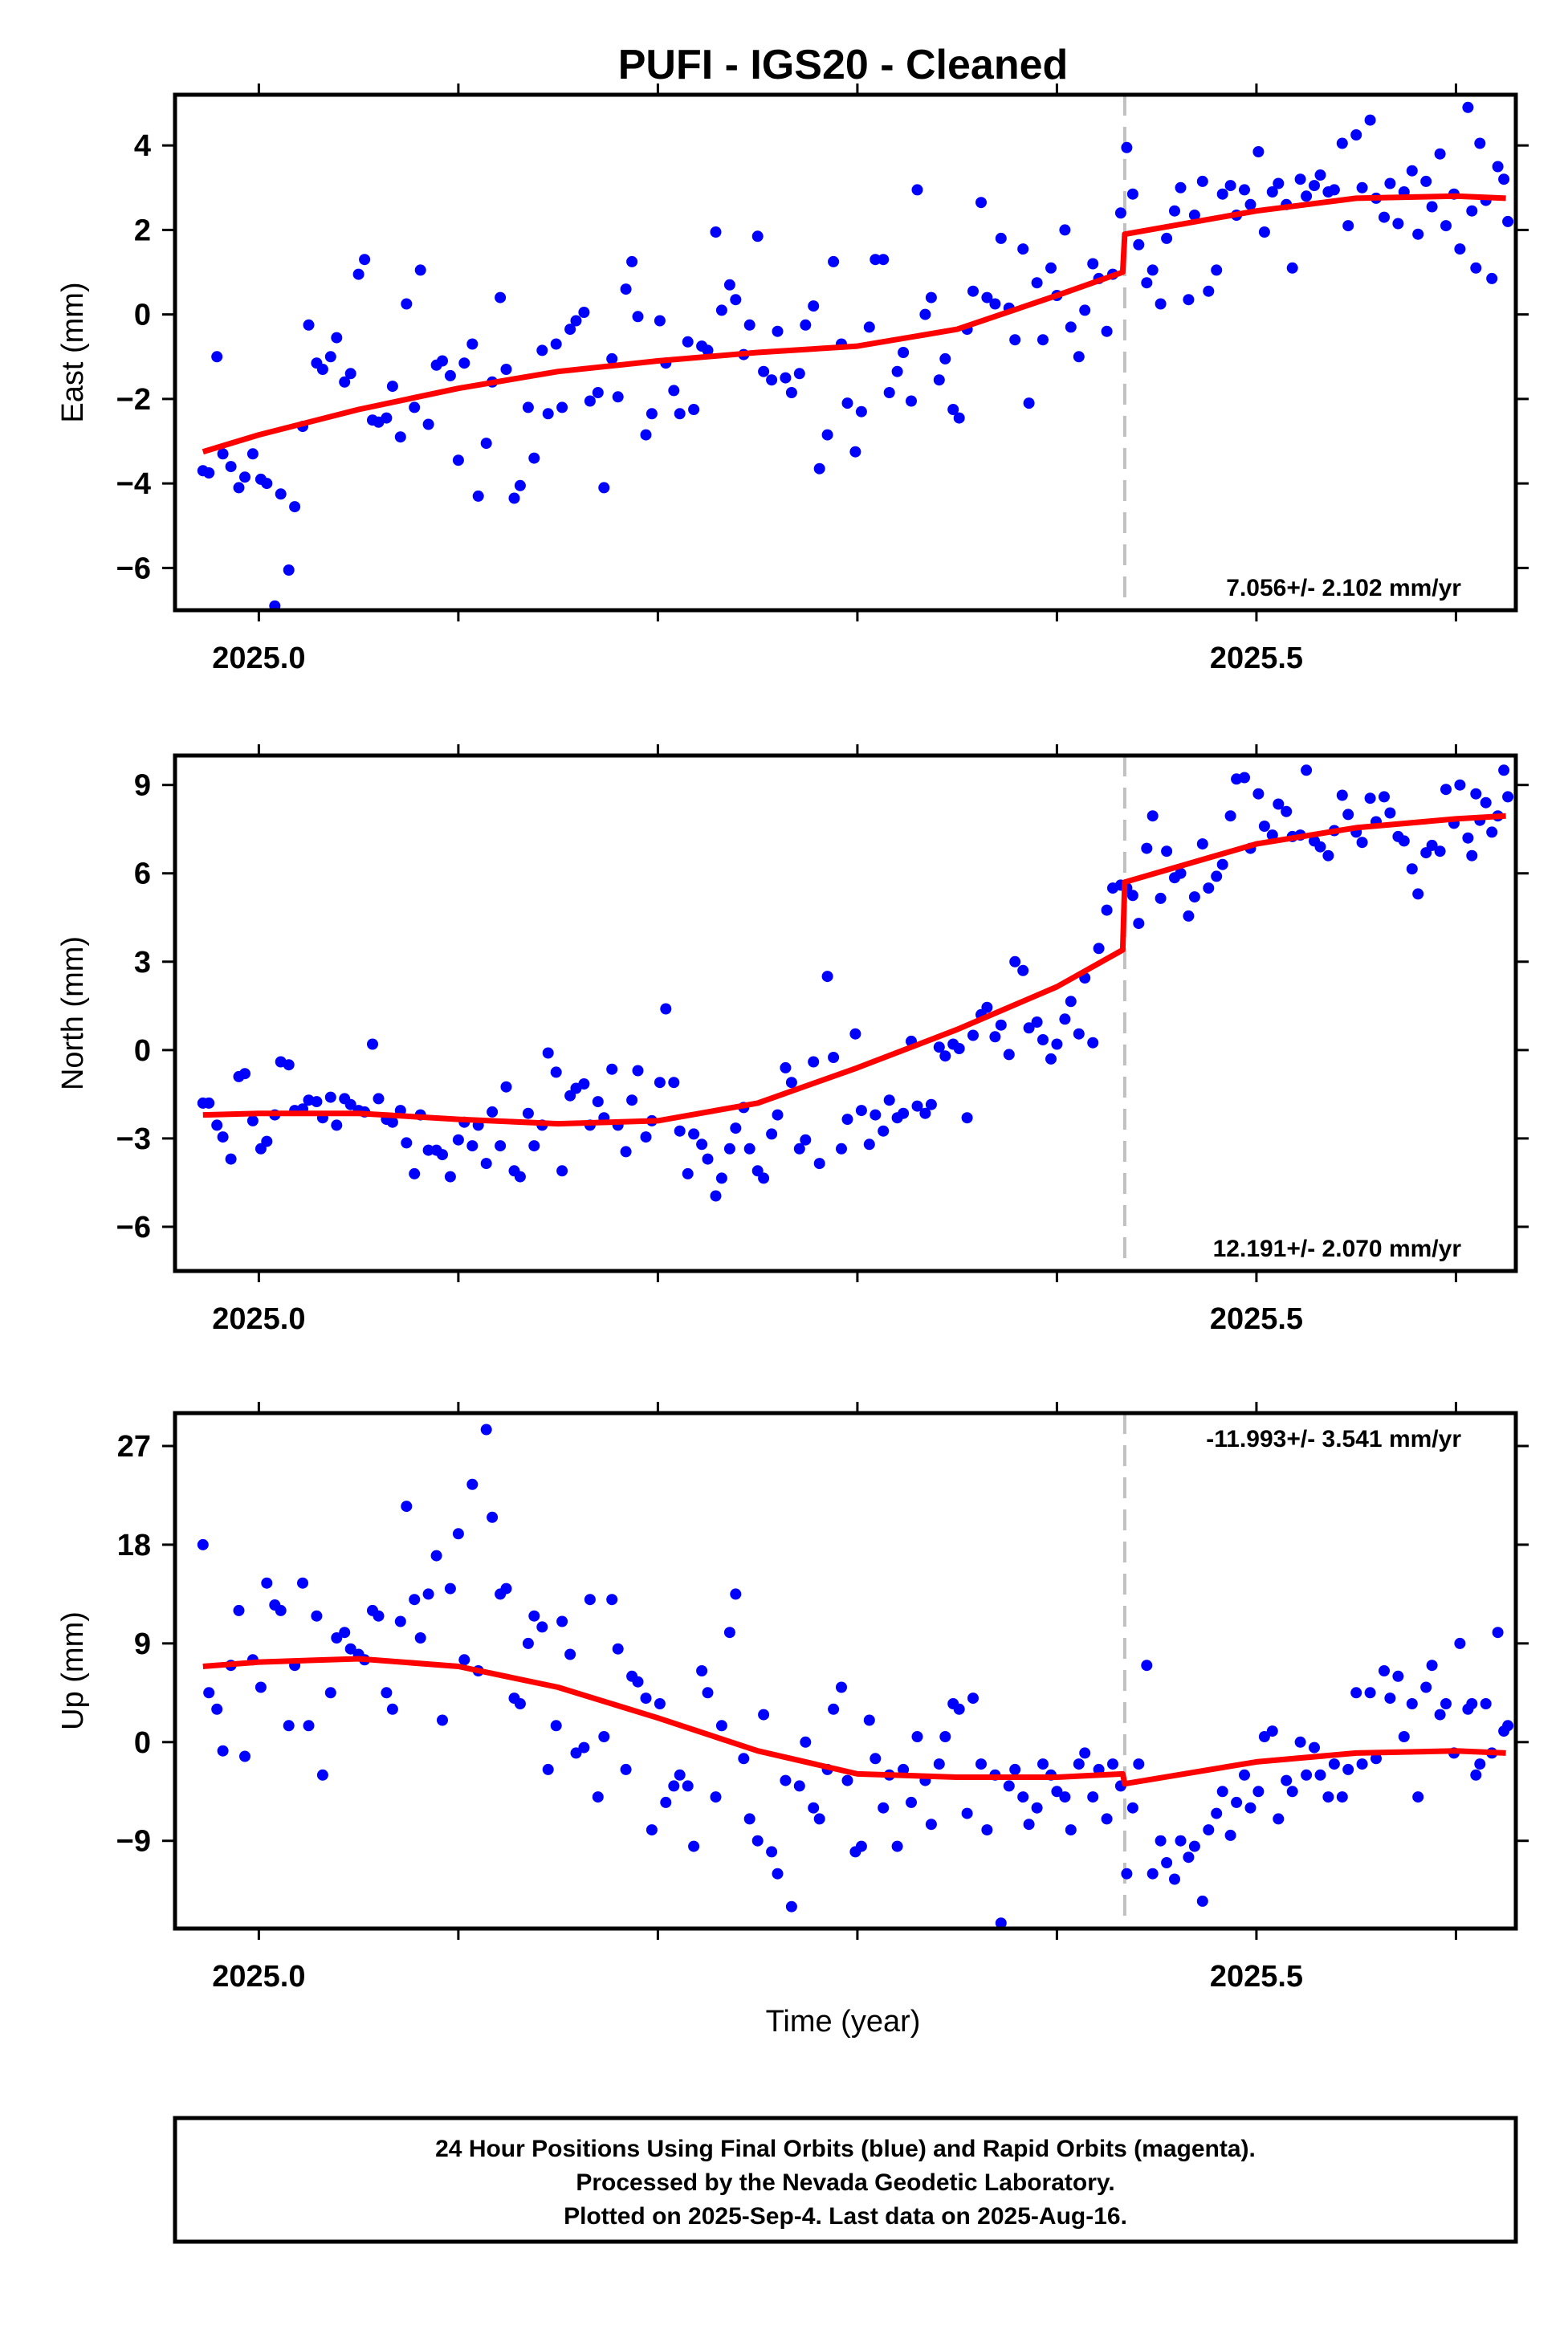 The height and width of the screenshot is (2330, 1568). What do you see at coordinates (133, 1842) in the screenshot?
I see `y-tick-label: −9` at bounding box center [133, 1842].